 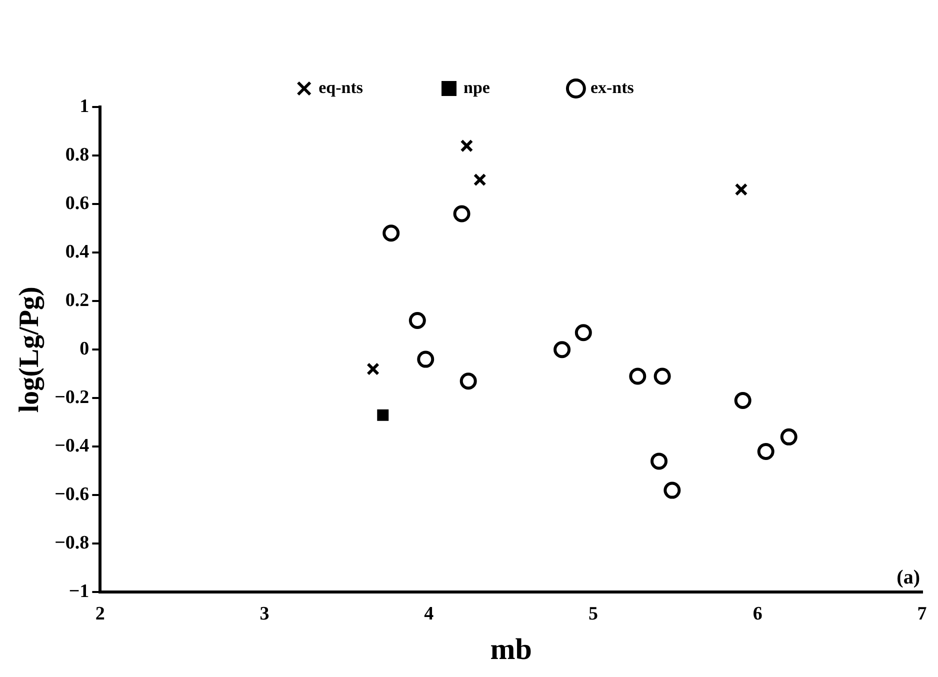 I want to click on x-tick-label: 2, so click(x=100, y=614).